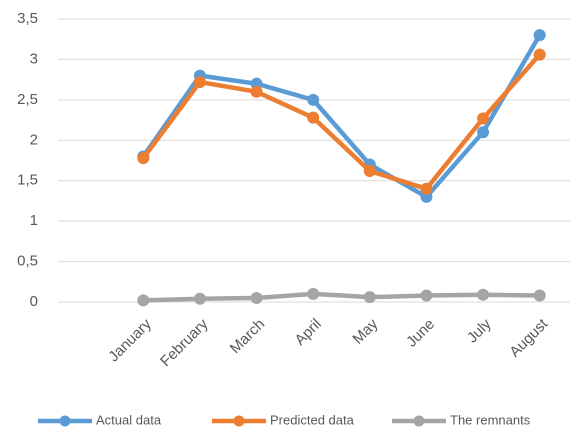 The height and width of the screenshot is (432, 576). I want to click on y-tick-label: 3, so click(34, 58).